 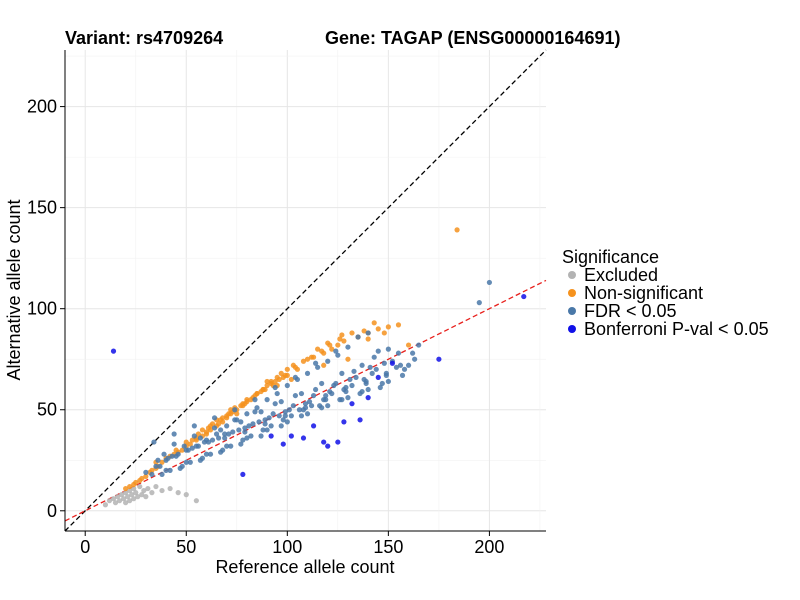 I want to click on legend-swatch-fdr, so click(x=572, y=311).